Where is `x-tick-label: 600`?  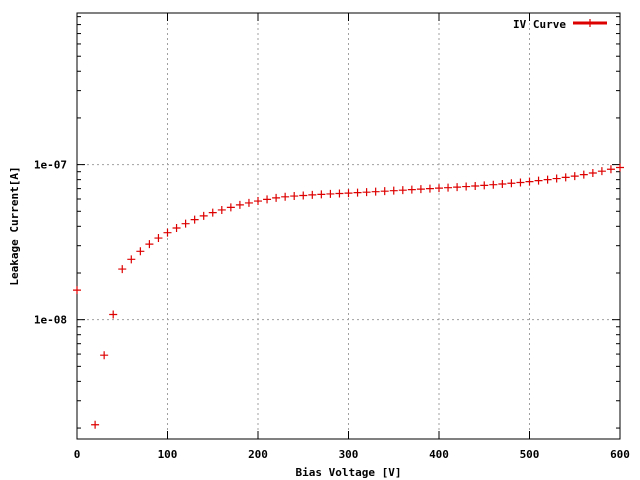
x-tick-label: 600 is located at coordinates (620, 454).